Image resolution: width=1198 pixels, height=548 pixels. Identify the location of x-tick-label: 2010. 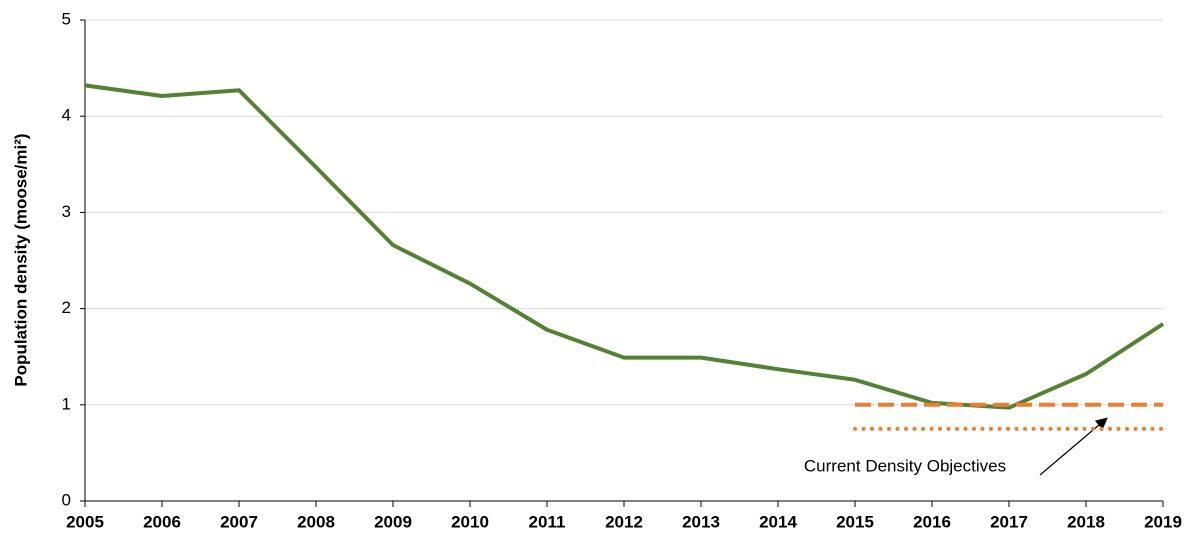
(470, 521).